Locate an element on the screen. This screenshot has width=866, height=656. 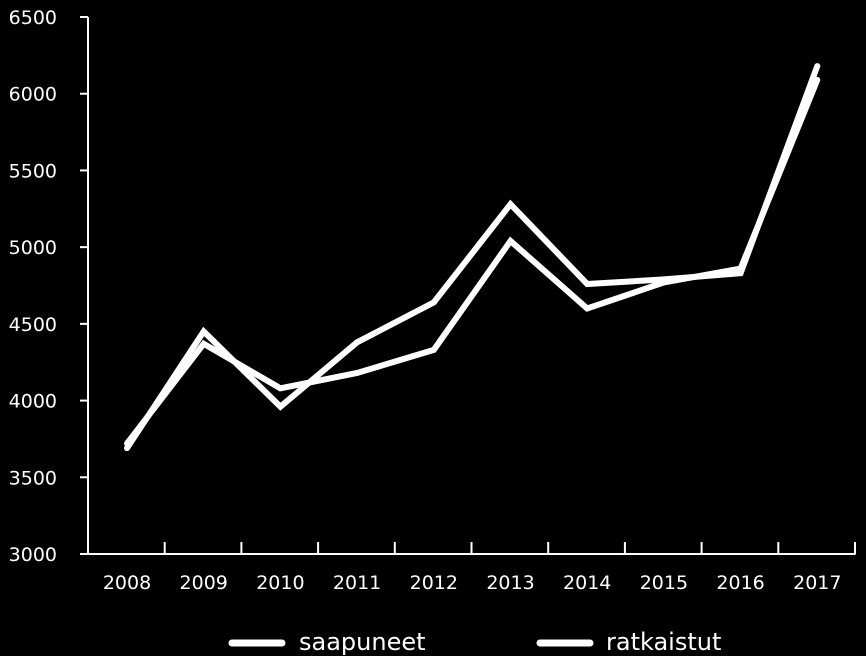
x-axis: 2008 2009 2010 2011 2012 2013 2014 2015 2016 2017 is located at coordinates (471, 568).